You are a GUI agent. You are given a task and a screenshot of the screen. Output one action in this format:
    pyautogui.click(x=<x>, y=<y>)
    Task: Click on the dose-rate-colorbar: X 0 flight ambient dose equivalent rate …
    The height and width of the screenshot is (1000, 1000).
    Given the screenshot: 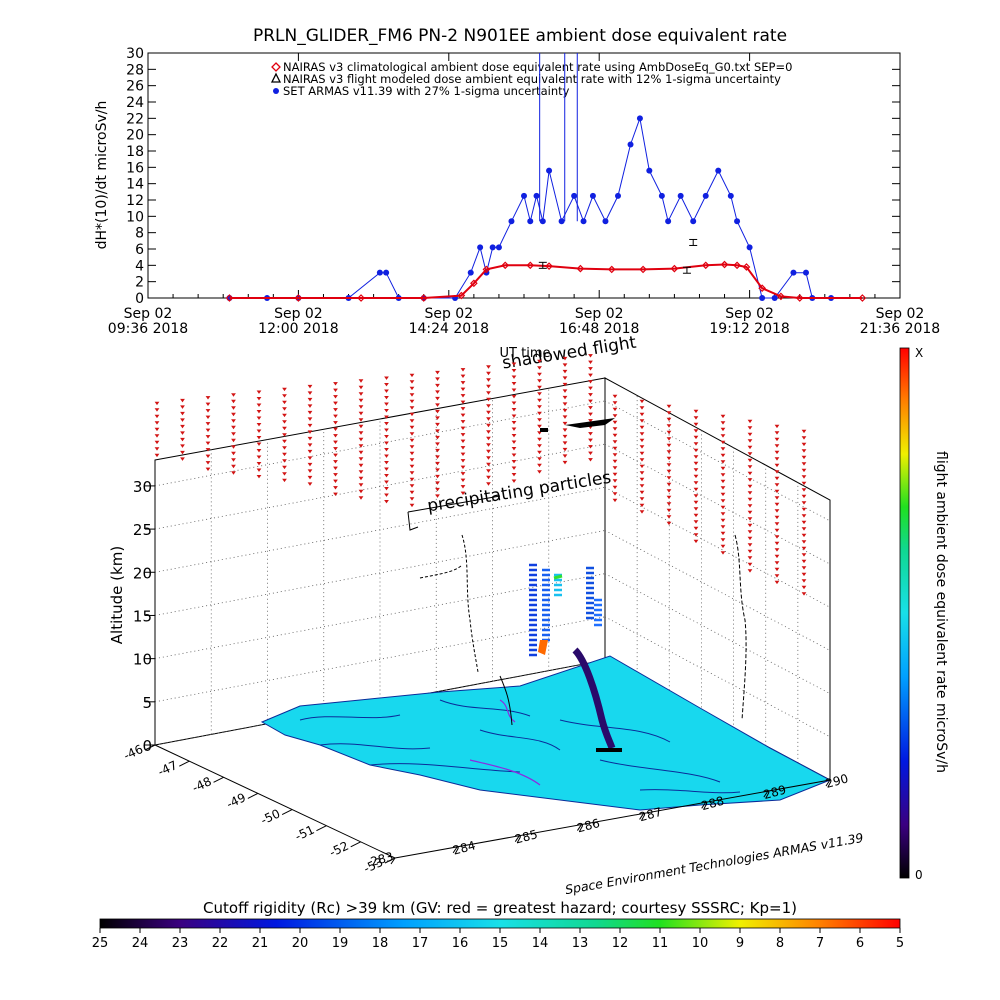 What is the action you would take?
    pyautogui.click(x=924, y=614)
    